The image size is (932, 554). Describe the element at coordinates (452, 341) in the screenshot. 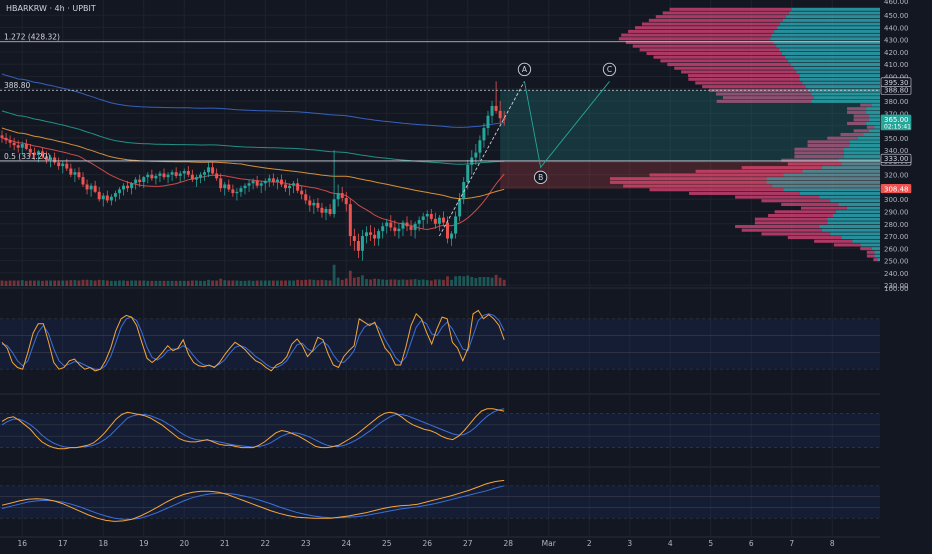

I see `oscillator-pane: 80.0060.0040.0020.00` at that location.